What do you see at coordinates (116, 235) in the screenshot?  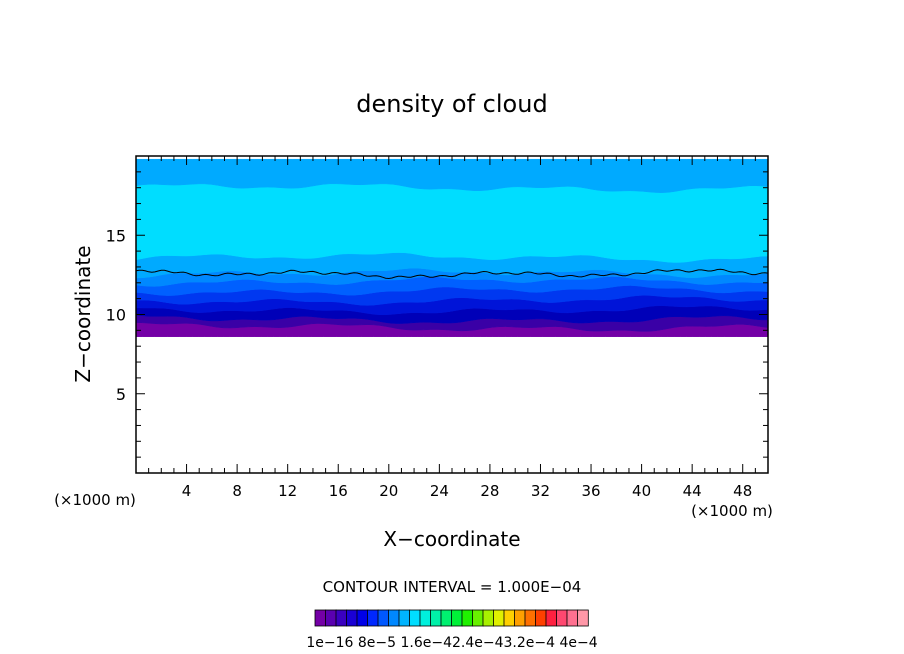 I see `y-tick-label: 15` at bounding box center [116, 235].